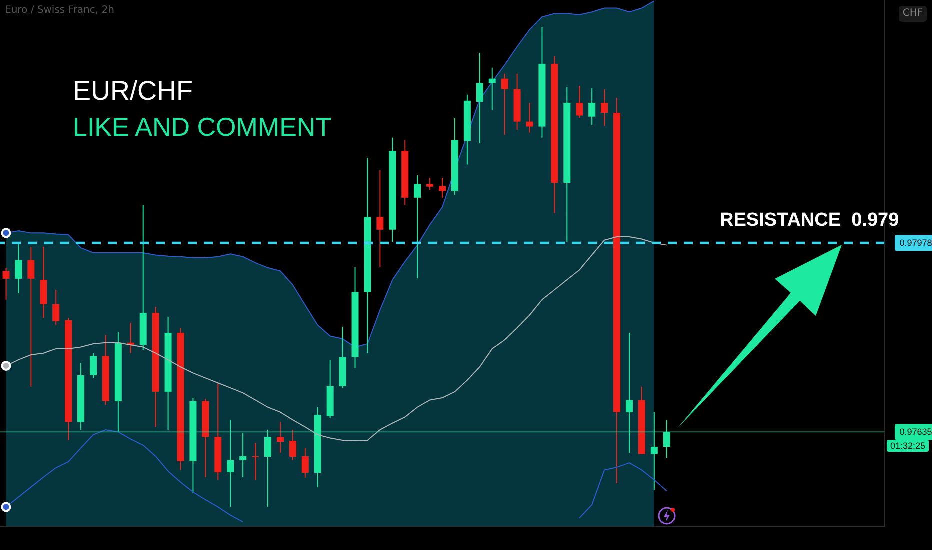  What do you see at coordinates (810, 221) in the screenshot?
I see `annotation: RESISTANCE 0.979` at bounding box center [810, 221].